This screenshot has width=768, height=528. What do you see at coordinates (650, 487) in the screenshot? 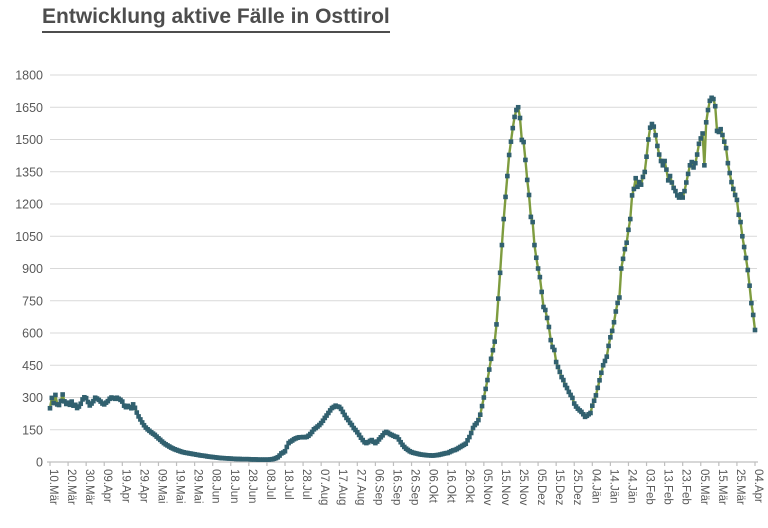
I see `x-tick-label: 03.Feb` at bounding box center [650, 487].